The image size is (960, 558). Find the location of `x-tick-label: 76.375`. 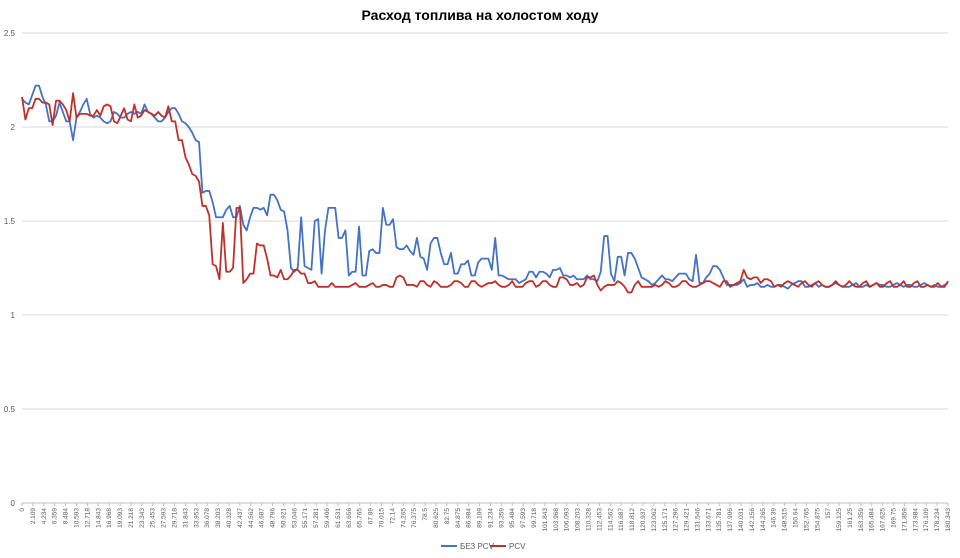

x-tick-label: 76.375 is located at coordinates (414, 518).